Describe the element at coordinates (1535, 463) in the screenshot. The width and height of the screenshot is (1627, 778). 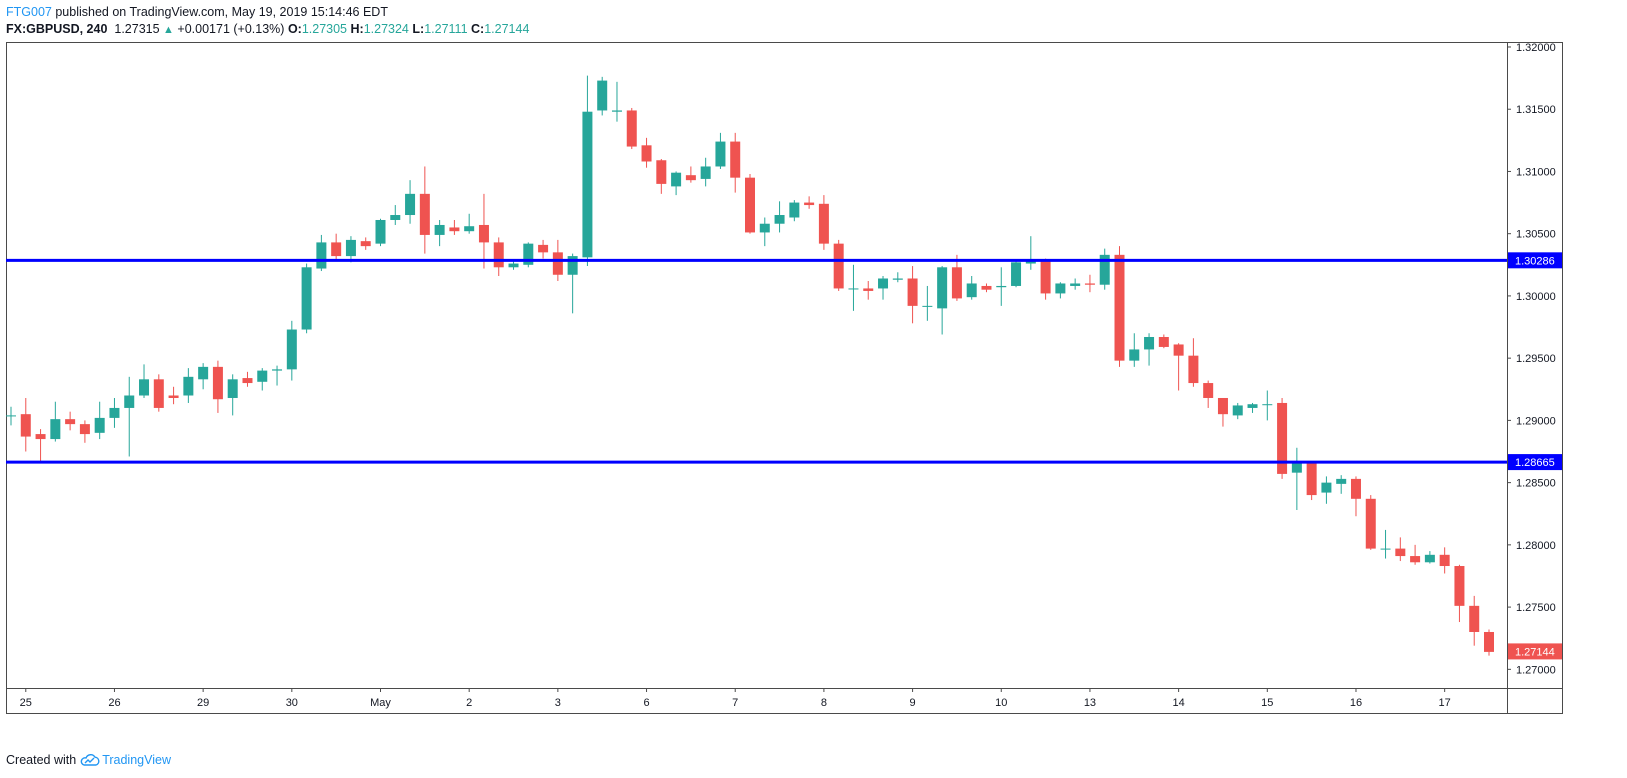
I see `level-price-label: 1.28665` at that location.